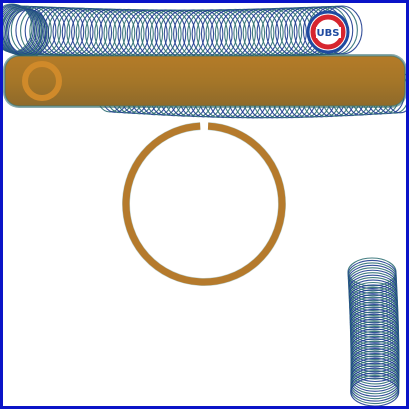  I want to click on team-logo-icon: UBS, so click(328, 32).